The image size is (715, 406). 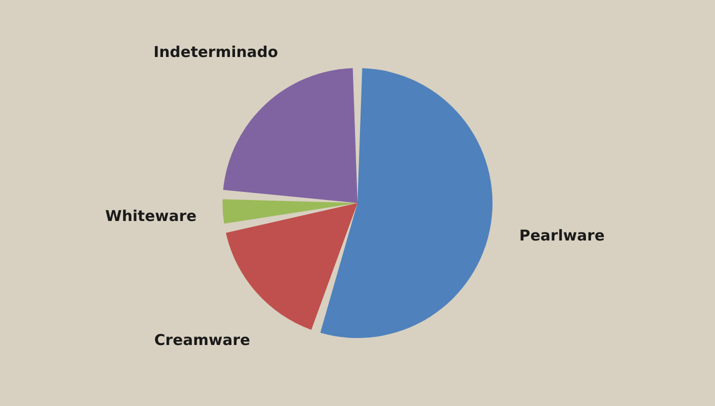 What do you see at coordinates (562, 235) in the screenshot?
I see `slice-label: Pearlware` at bounding box center [562, 235].